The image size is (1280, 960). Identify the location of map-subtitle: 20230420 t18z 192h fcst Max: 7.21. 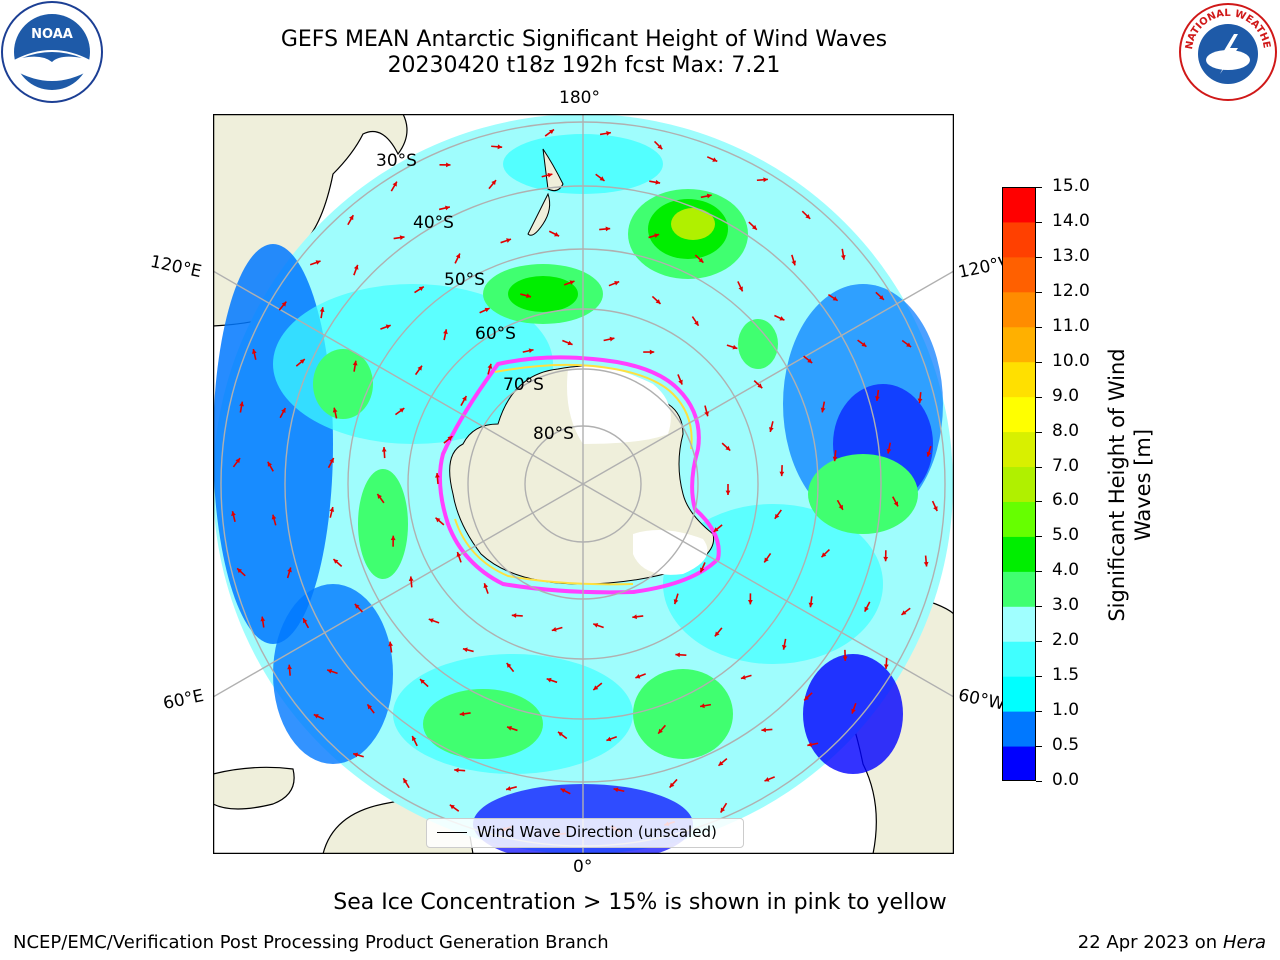
(584, 65).